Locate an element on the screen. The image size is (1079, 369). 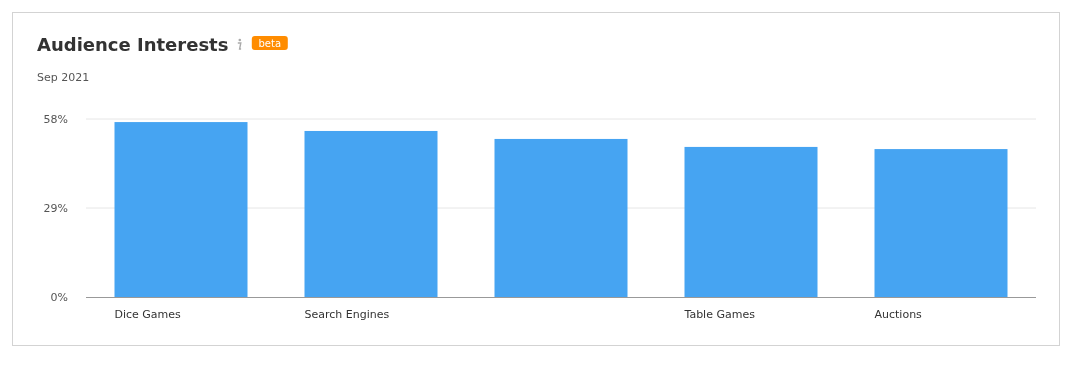
y-tick-label: 29% is located at coordinates (55, 208).